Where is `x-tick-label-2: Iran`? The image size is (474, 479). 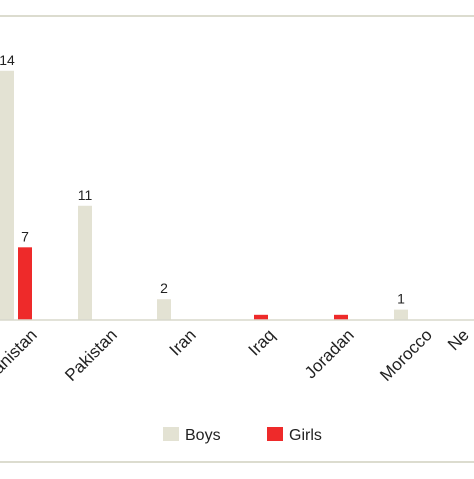
x-tick-label-2: Iran is located at coordinates (183, 342).